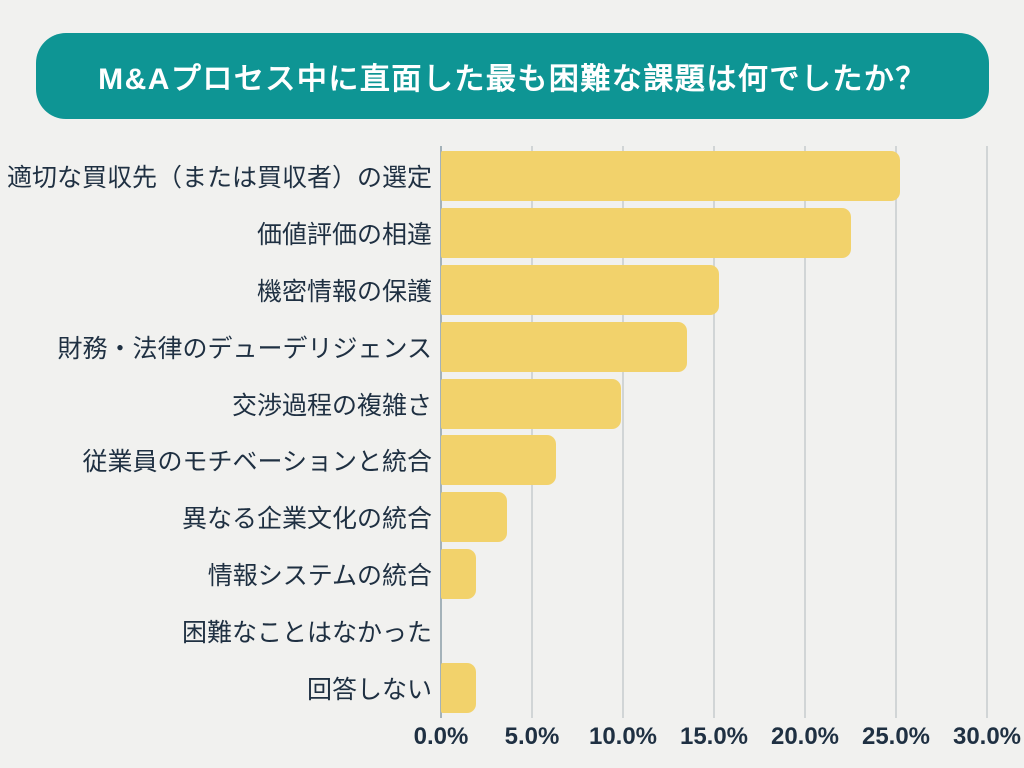  What do you see at coordinates (714, 736) in the screenshot?
I see `x-tick-label: 15.0%` at bounding box center [714, 736].